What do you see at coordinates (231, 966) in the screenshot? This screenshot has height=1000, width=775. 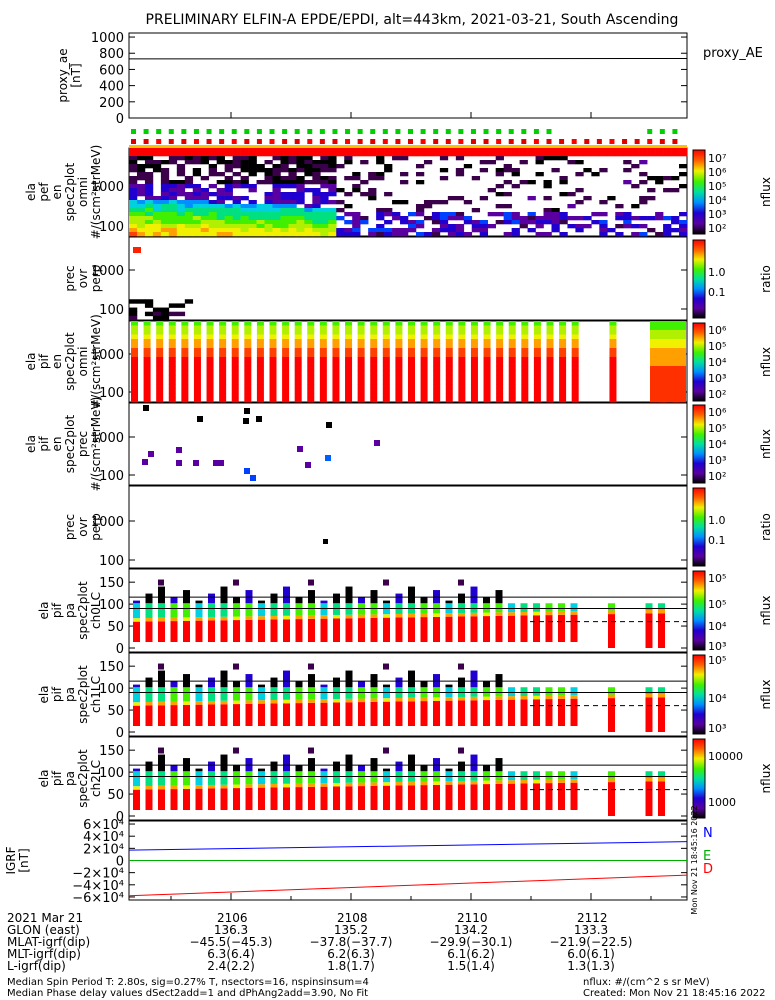 I see `footer-value: 2.4(2.2)` at bounding box center [231, 966].